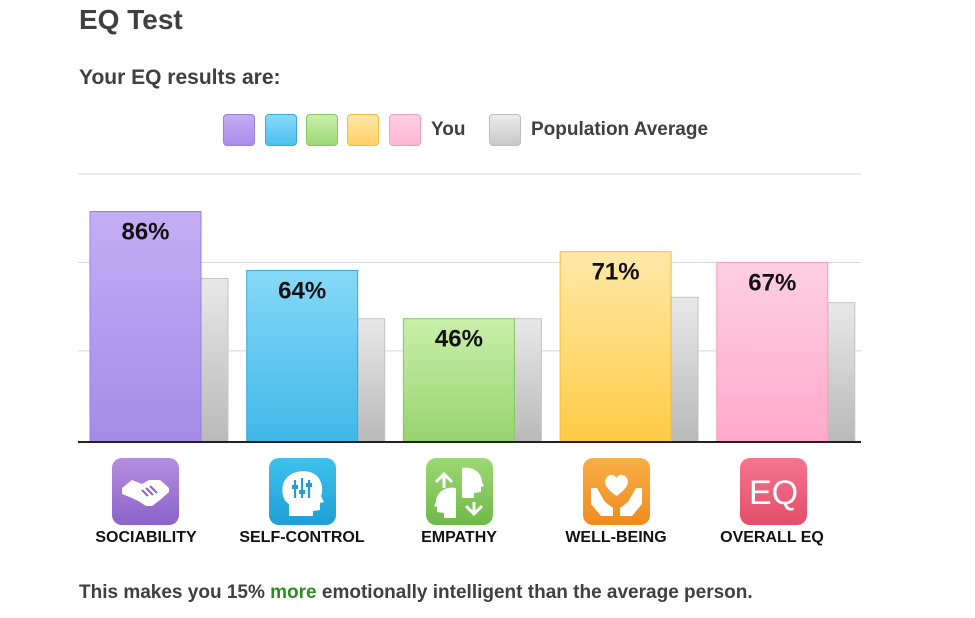 Image resolution: width=975 pixels, height=618 pixels. I want to click on bar-value-label-empathy: 46%, so click(459, 339).